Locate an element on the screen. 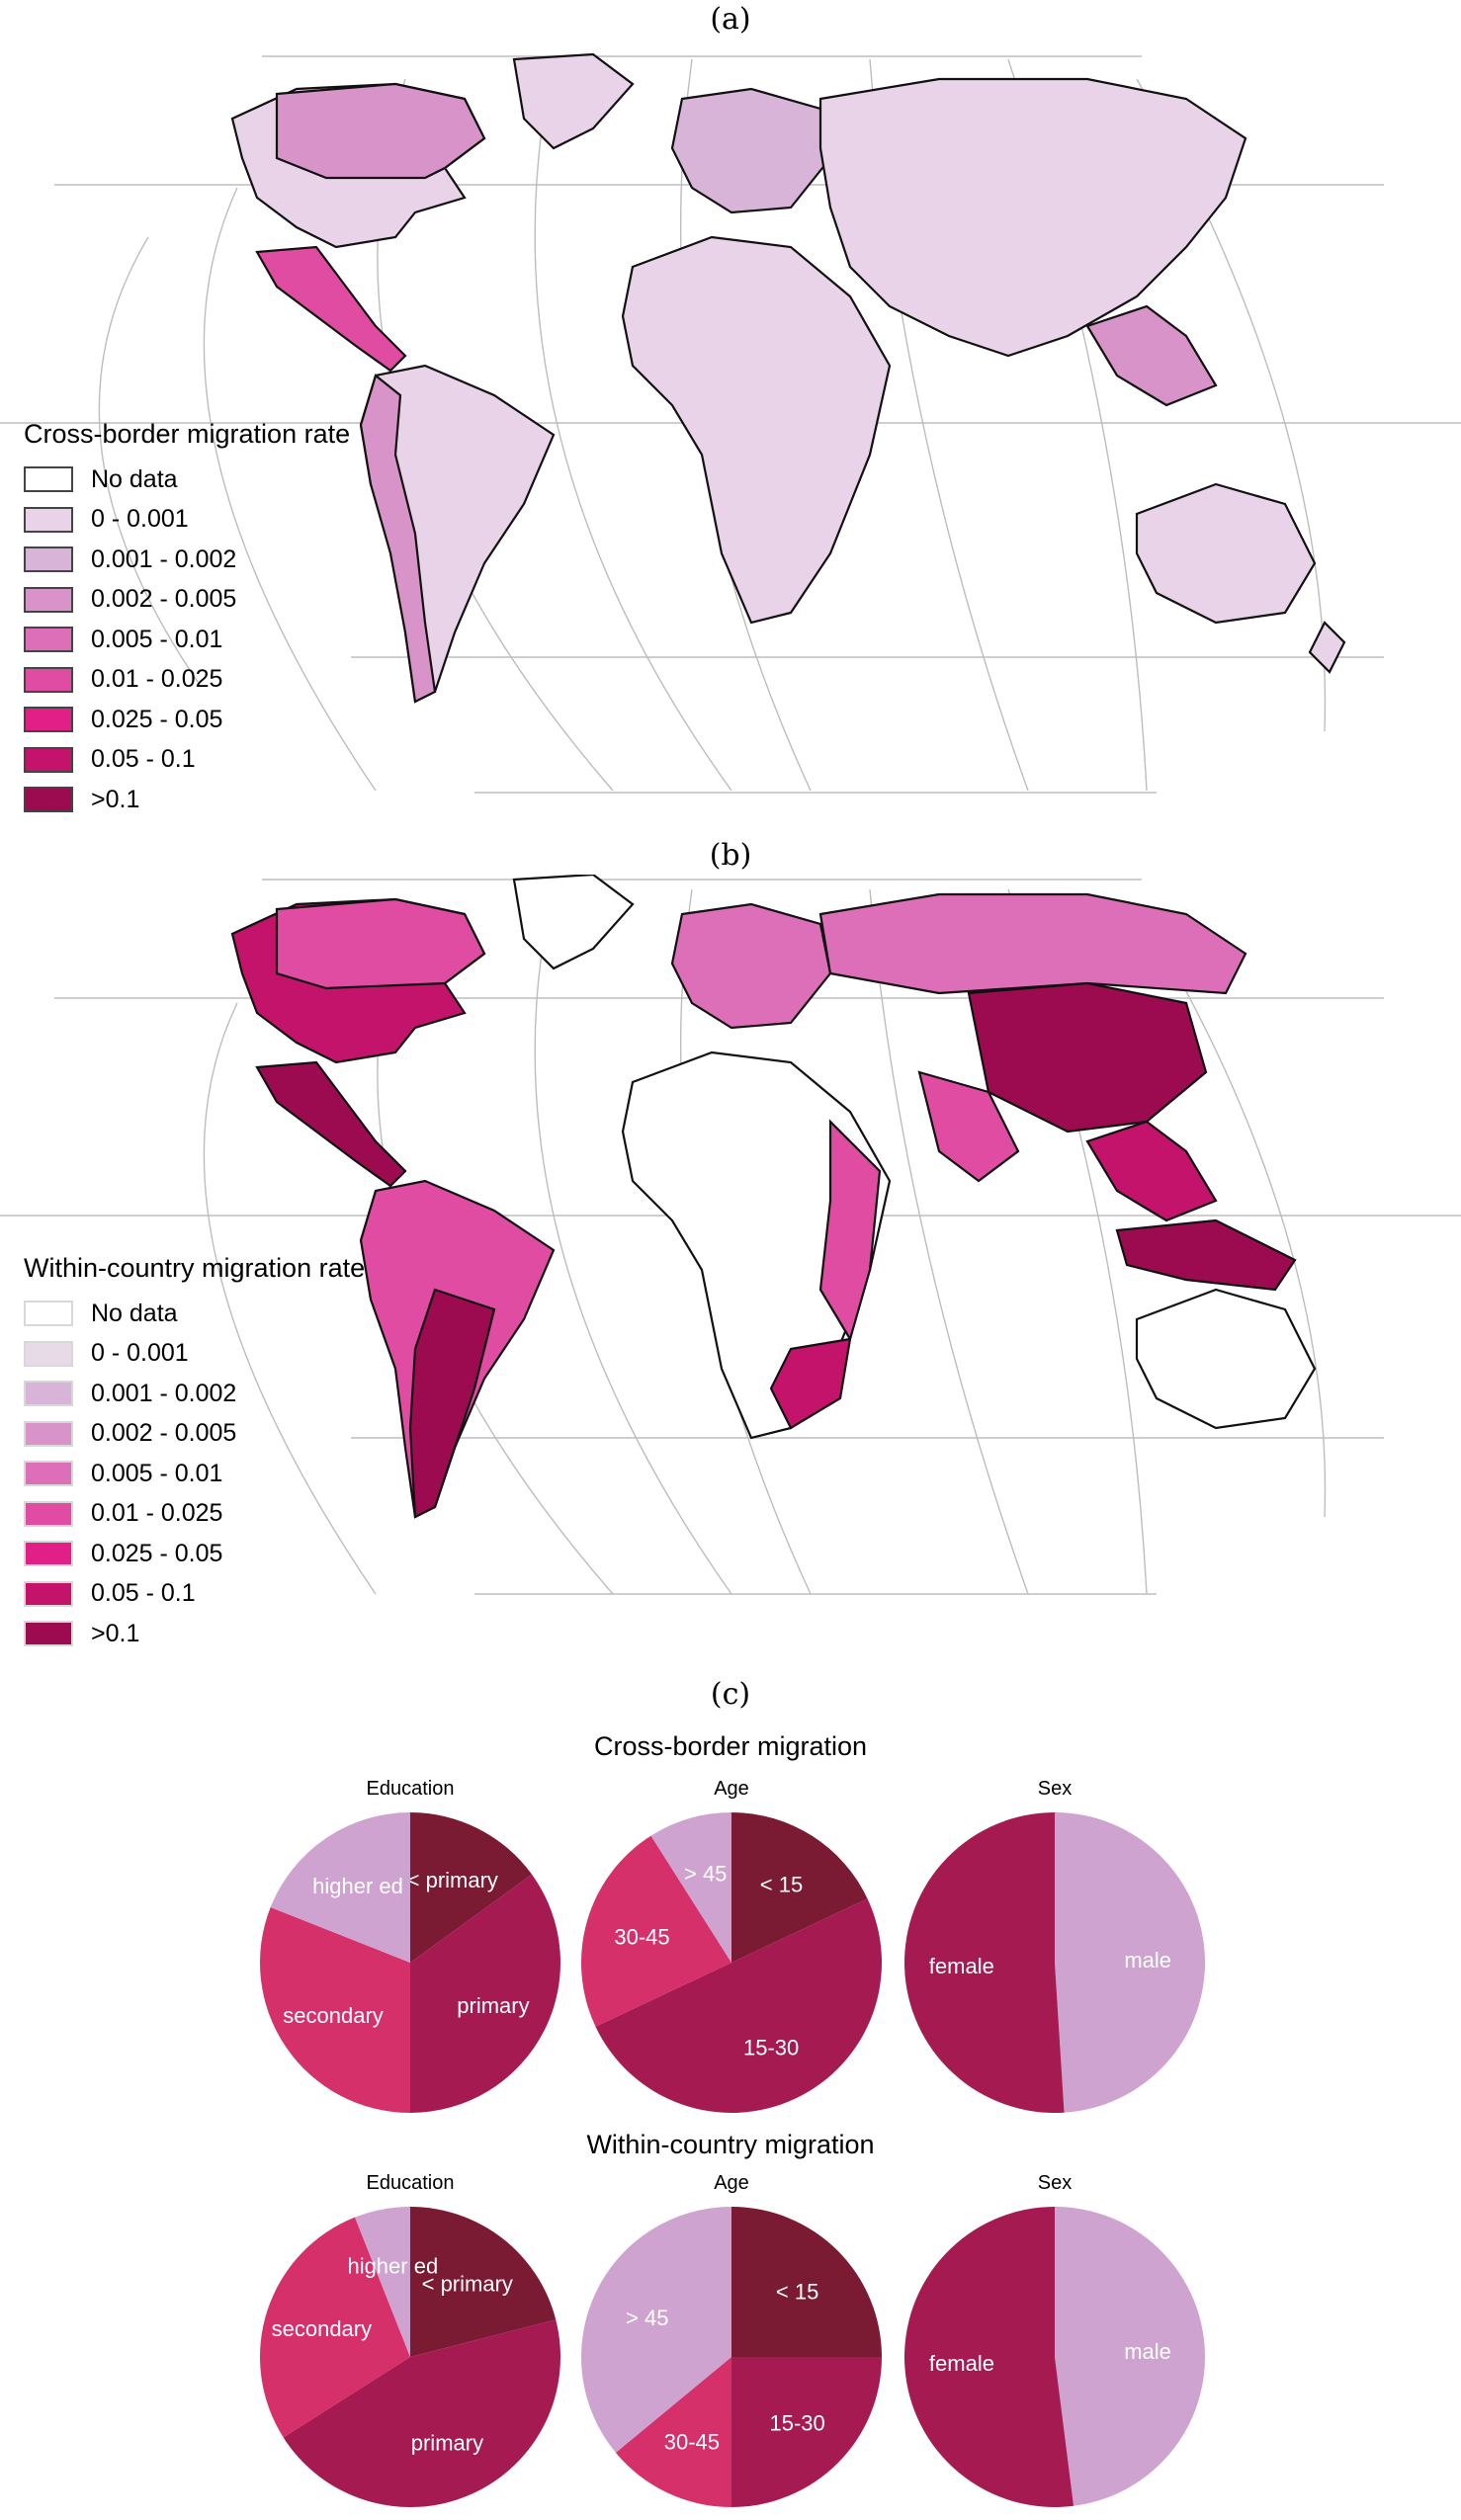 The image size is (1461, 2520). within-country-legend-item: >0.1 is located at coordinates (195, 1634).